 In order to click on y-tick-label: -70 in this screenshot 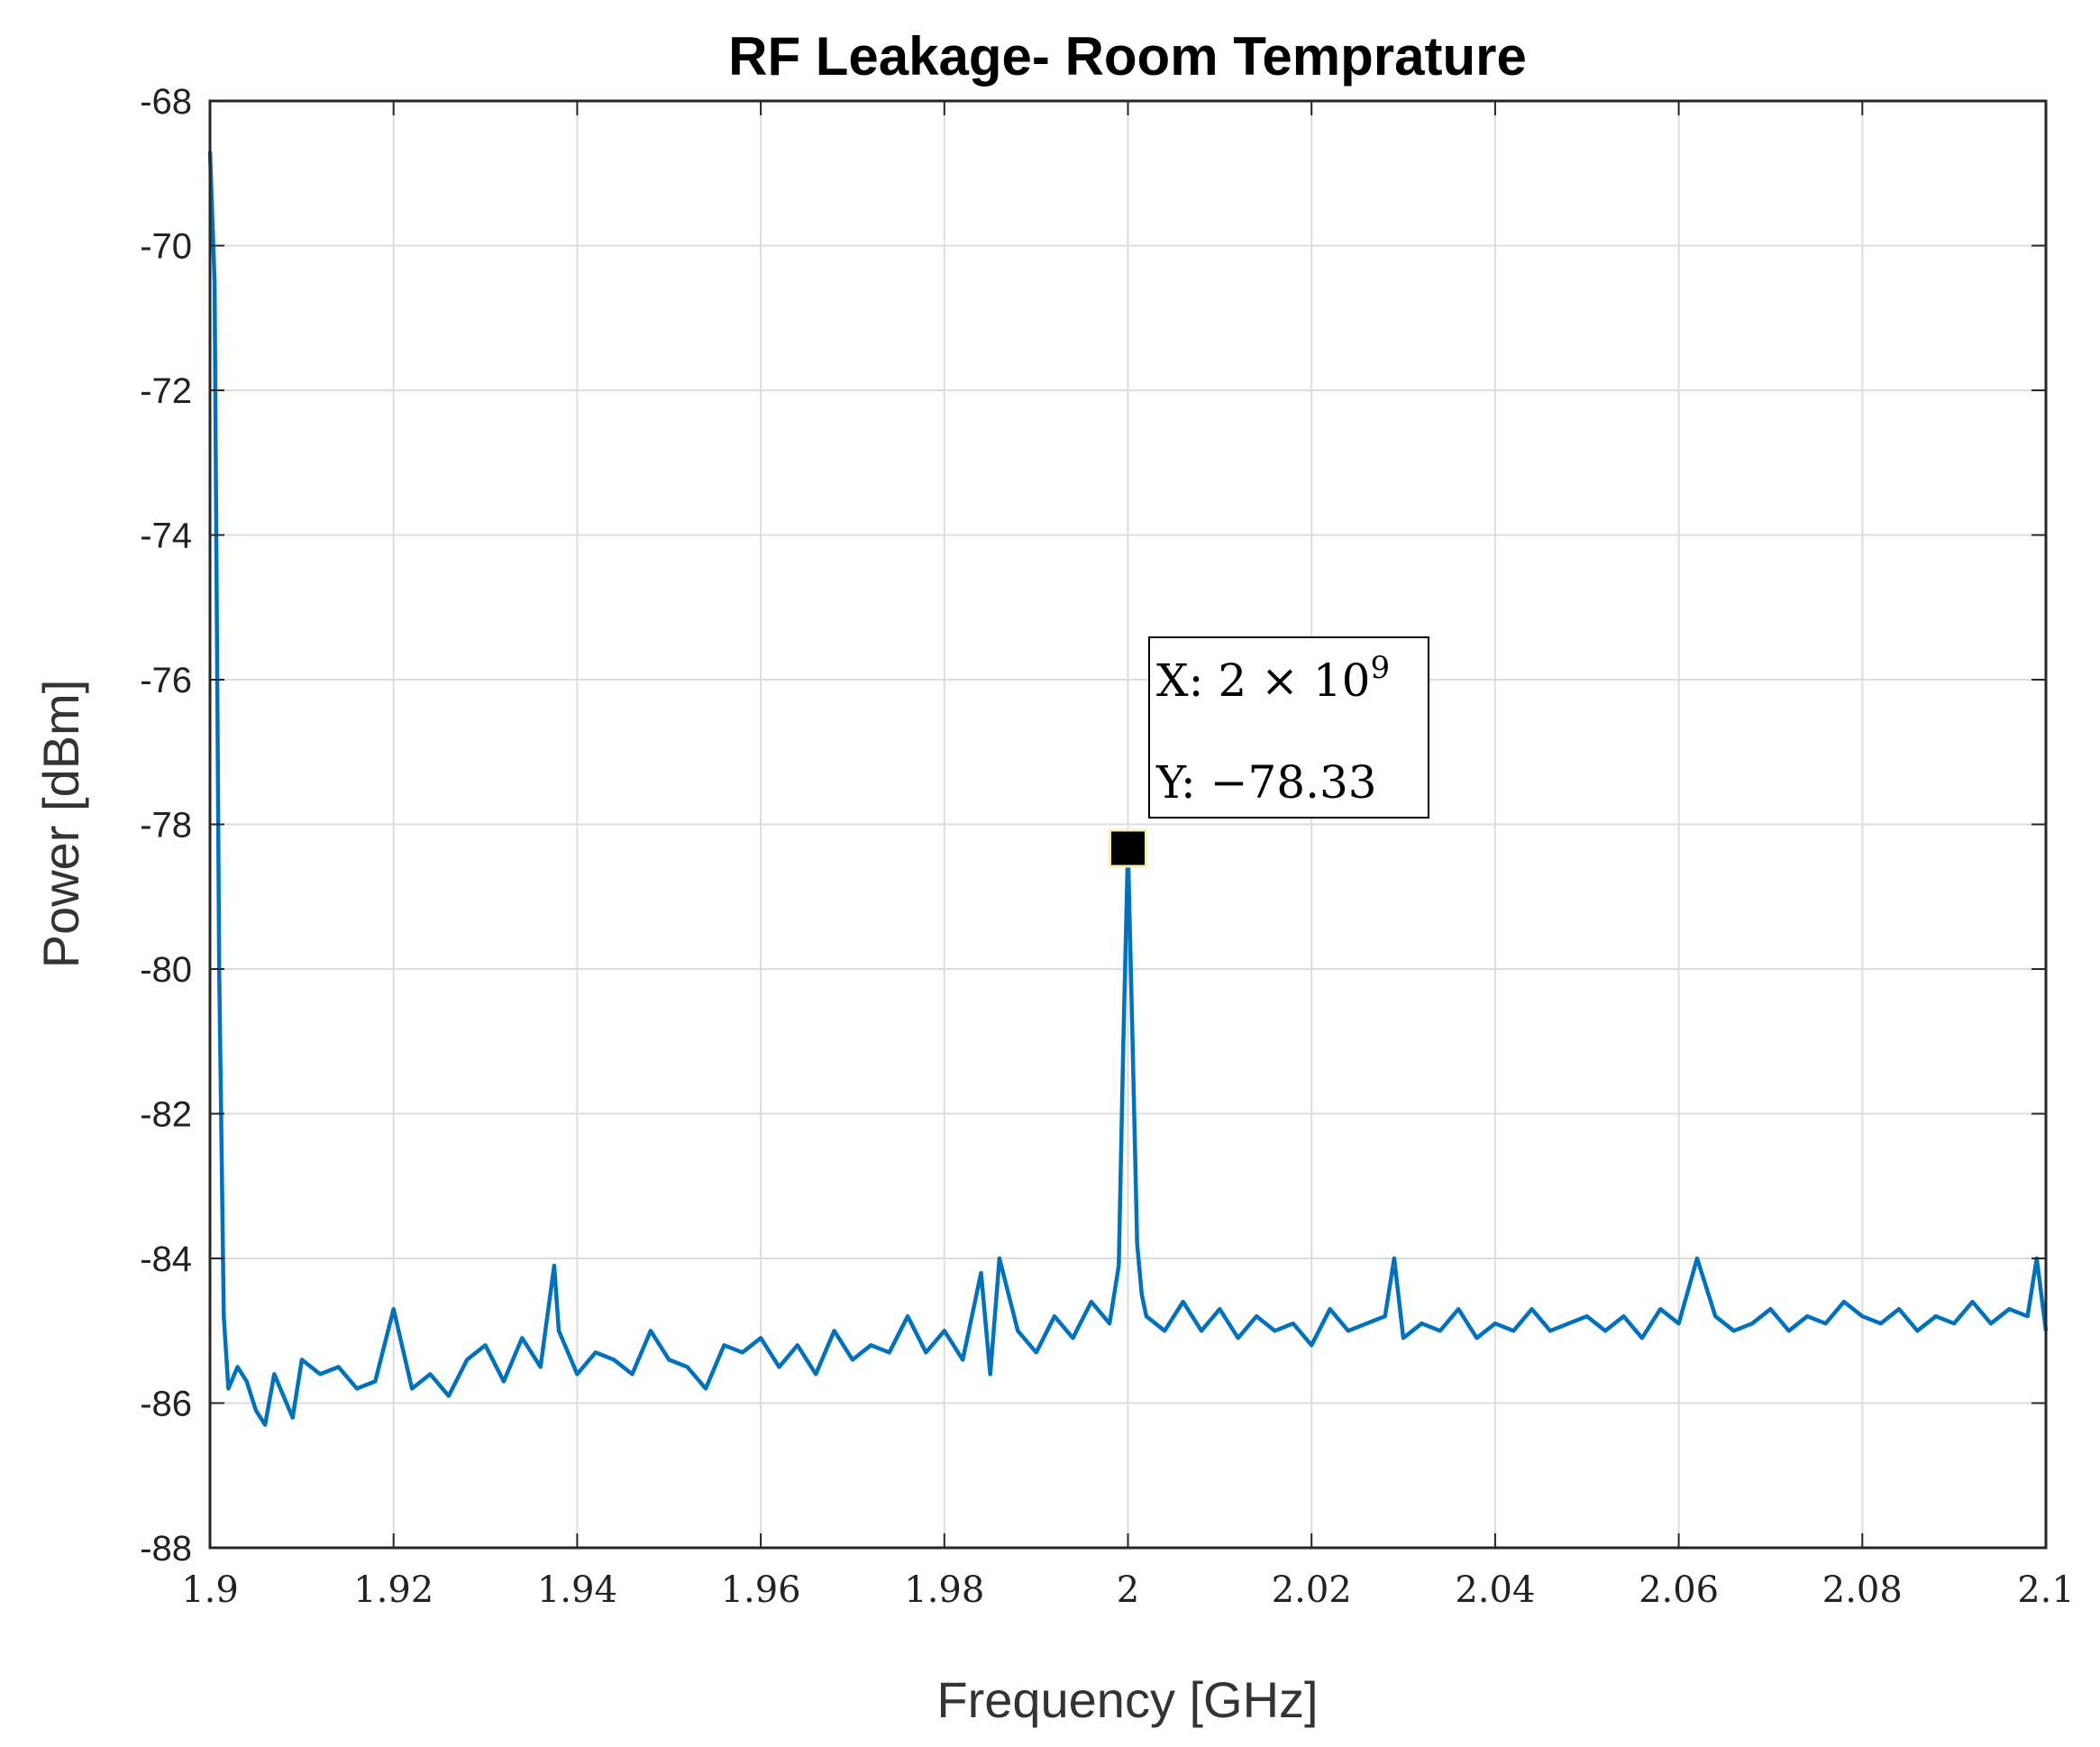, I will do `click(166, 247)`.